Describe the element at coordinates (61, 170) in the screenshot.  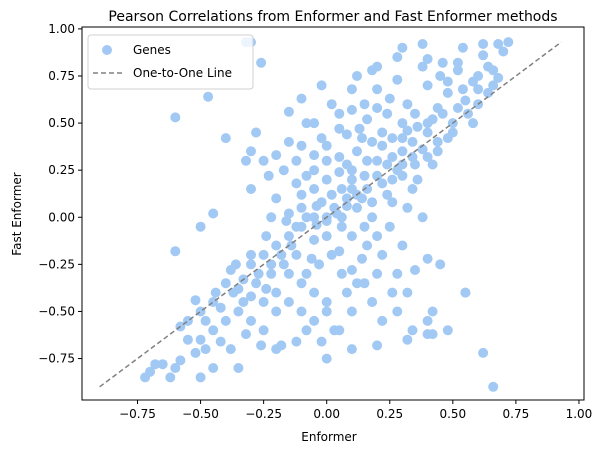
I see `y-tick-label: 0.25` at that location.